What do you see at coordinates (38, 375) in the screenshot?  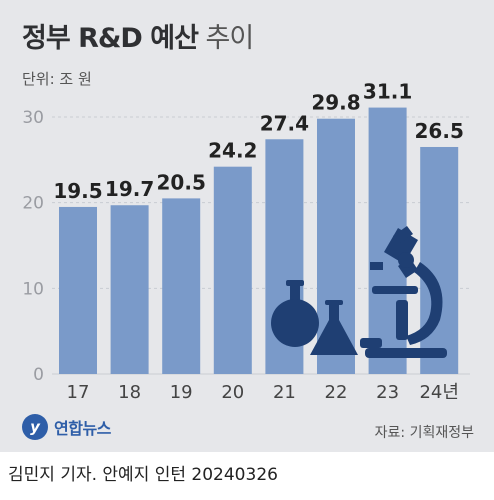 I see `y-tick-label: 0` at bounding box center [38, 375].